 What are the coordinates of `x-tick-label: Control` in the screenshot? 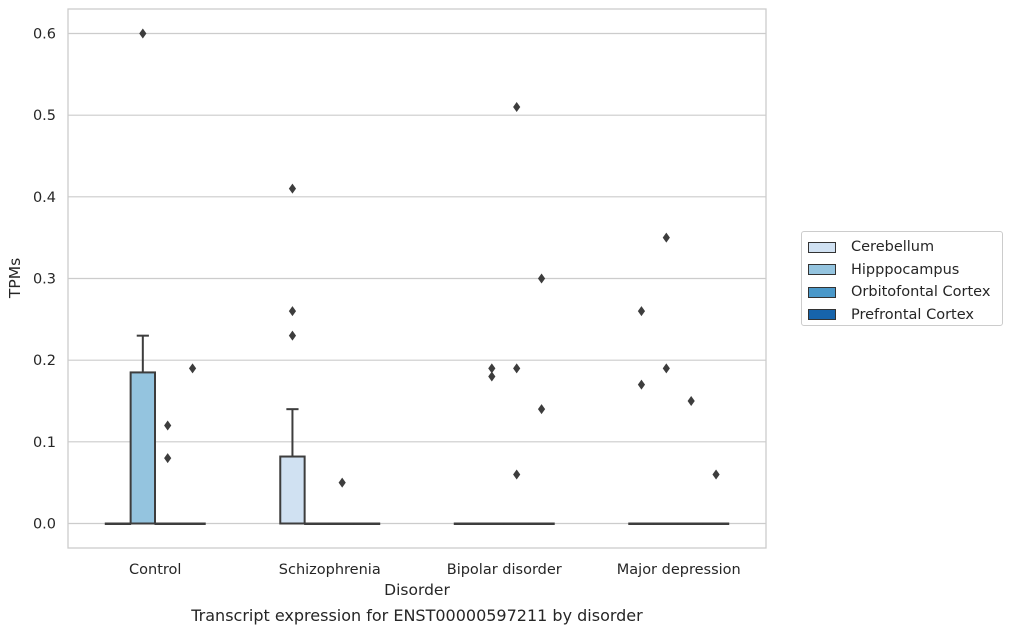 It's located at (155, 570).